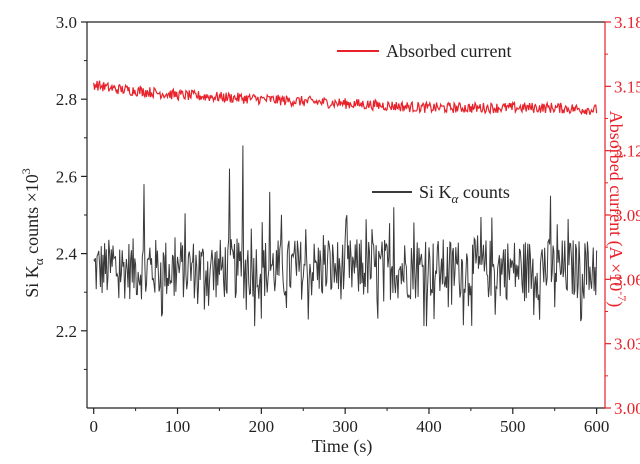 The image size is (640, 464). Describe the element at coordinates (345, 426) in the screenshot. I see `x-tick-label: 300` at that location.